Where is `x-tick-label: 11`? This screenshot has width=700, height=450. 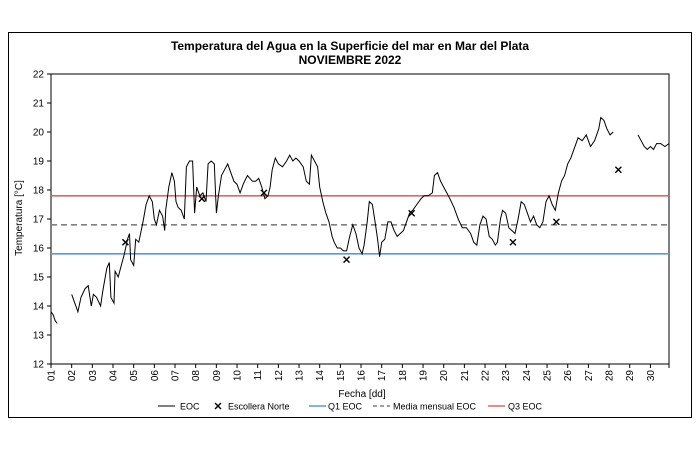 x-tick-label: 11 is located at coordinates (258, 375).